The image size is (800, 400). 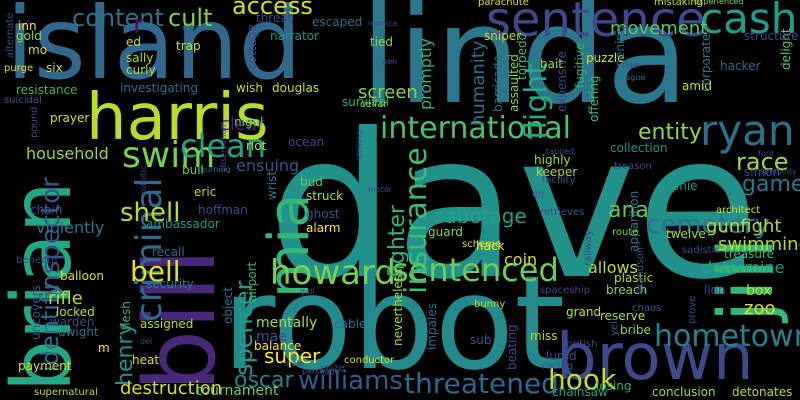 What do you see at coordinates (169, 155) in the screenshot?
I see `word-swim: swim` at bounding box center [169, 155].